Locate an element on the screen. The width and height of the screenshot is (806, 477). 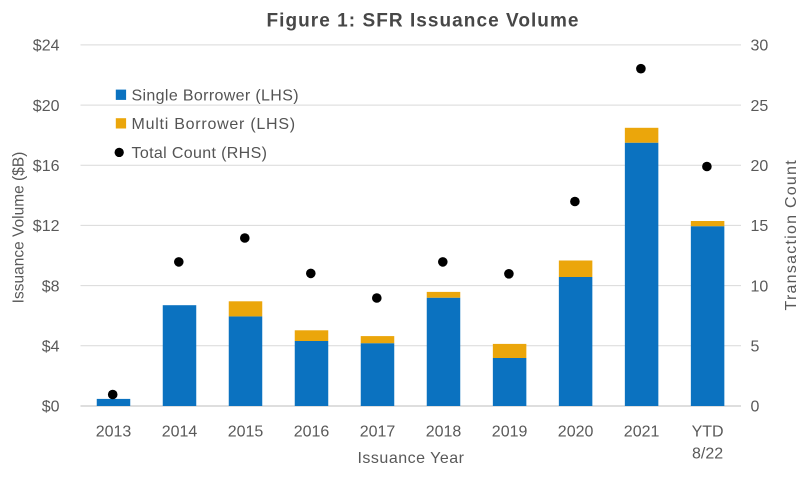
svg-text: 2021 is located at coordinates (642, 432).